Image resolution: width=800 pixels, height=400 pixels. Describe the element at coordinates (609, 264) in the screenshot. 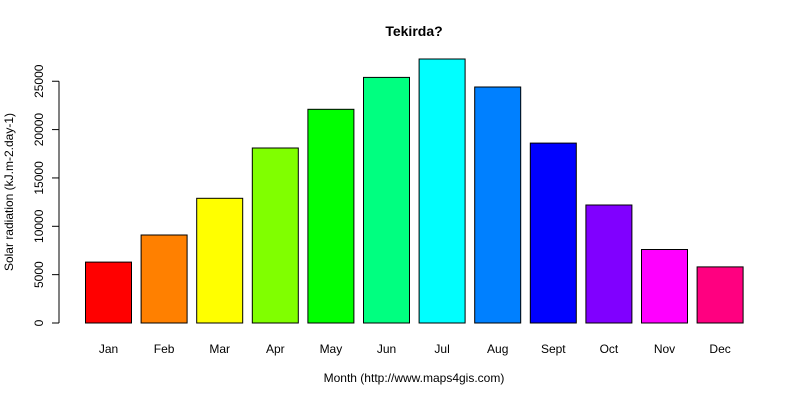

I see `bar-oct` at that location.